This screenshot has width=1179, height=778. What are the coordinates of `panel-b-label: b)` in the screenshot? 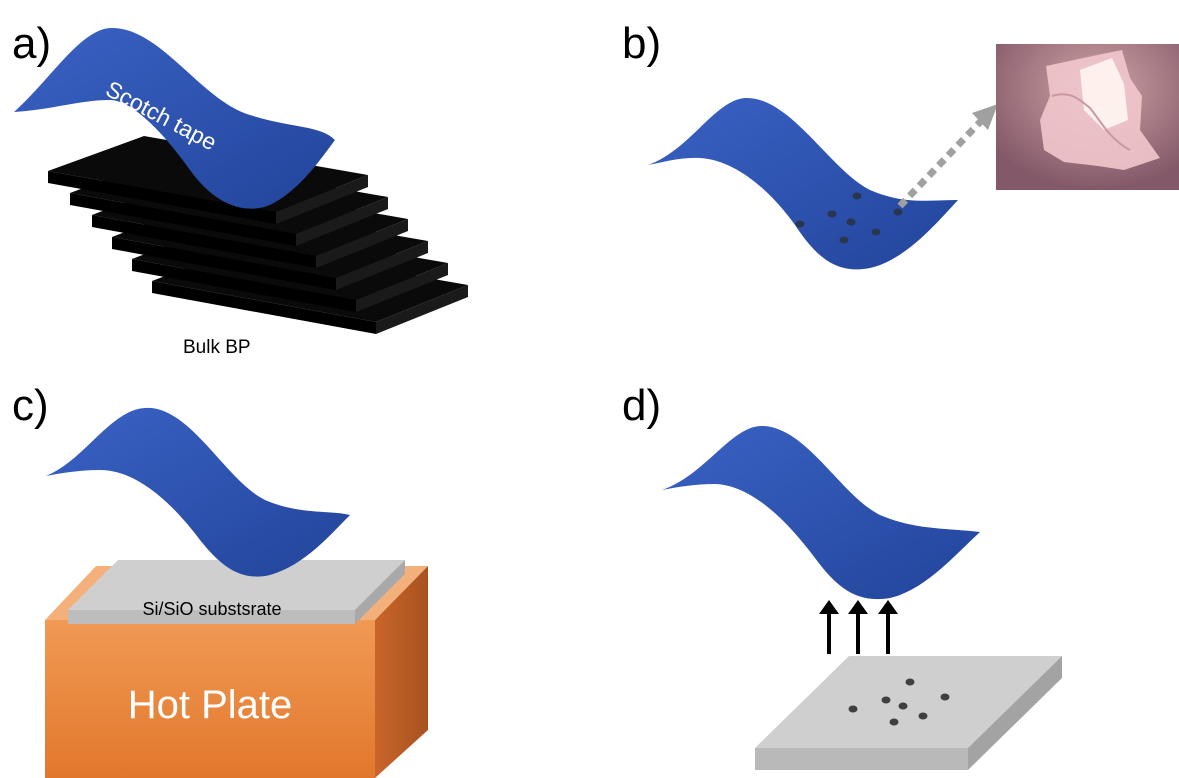 It's located at (641, 43).